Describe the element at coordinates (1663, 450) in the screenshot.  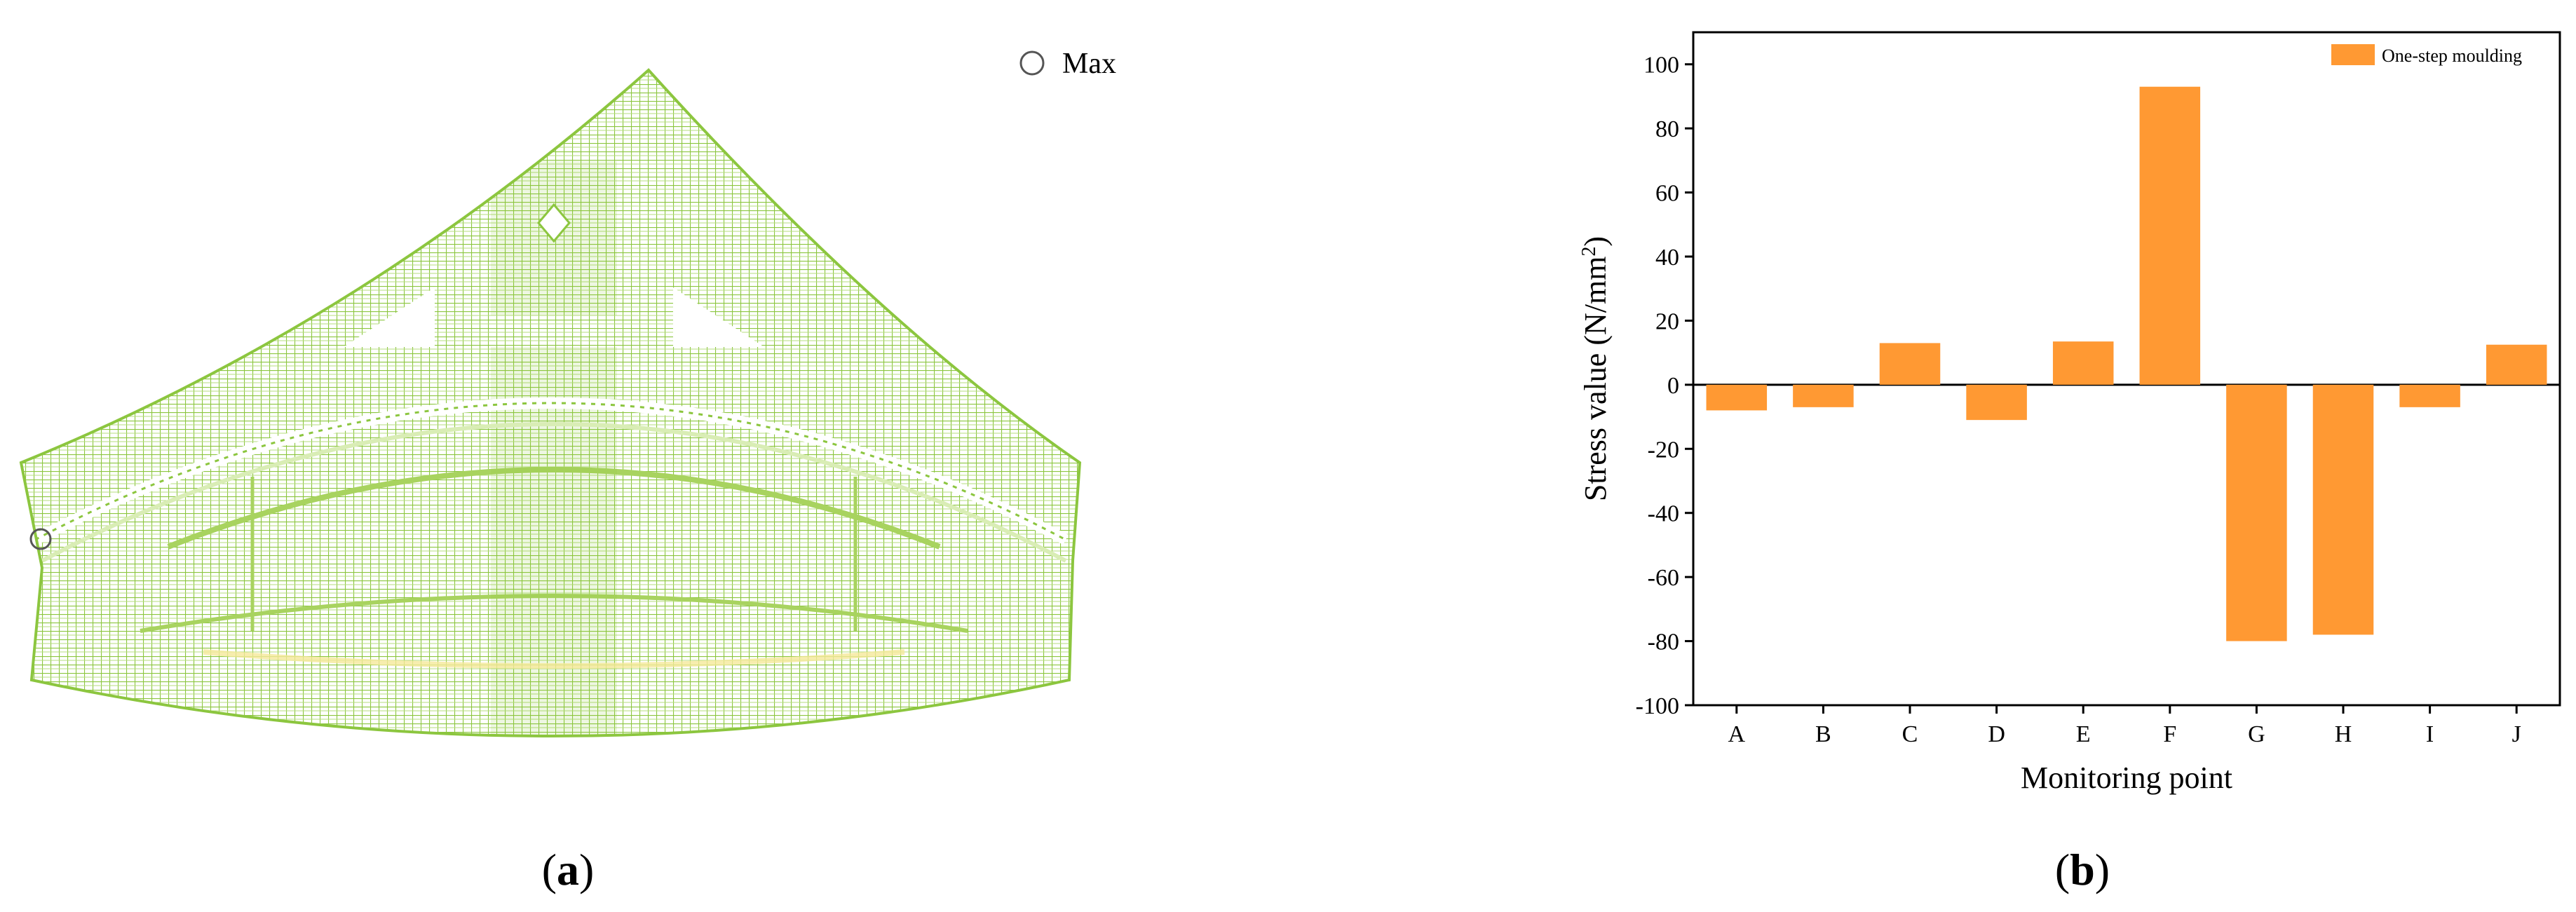
I see `y-tick-label: -20` at that location.